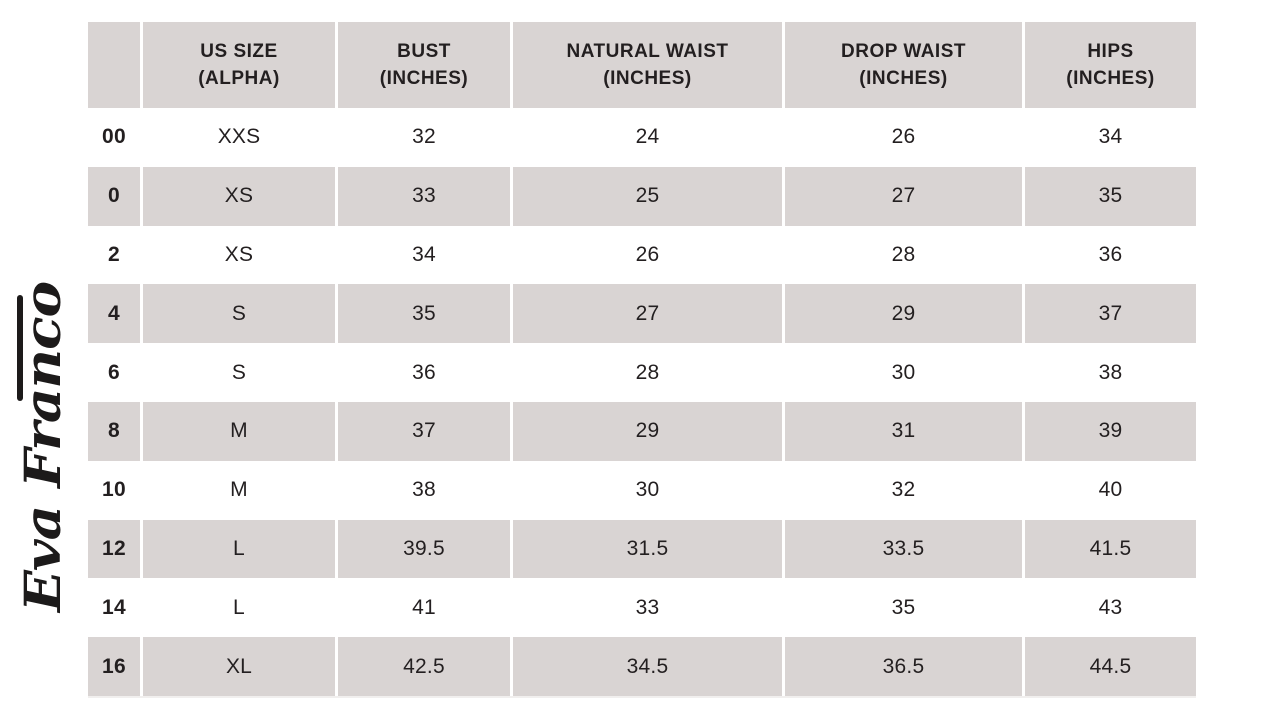 This screenshot has height=720, width=1280. Describe the element at coordinates (903, 51) in the screenshot. I see `header-line1: DROP WAIST` at that location.